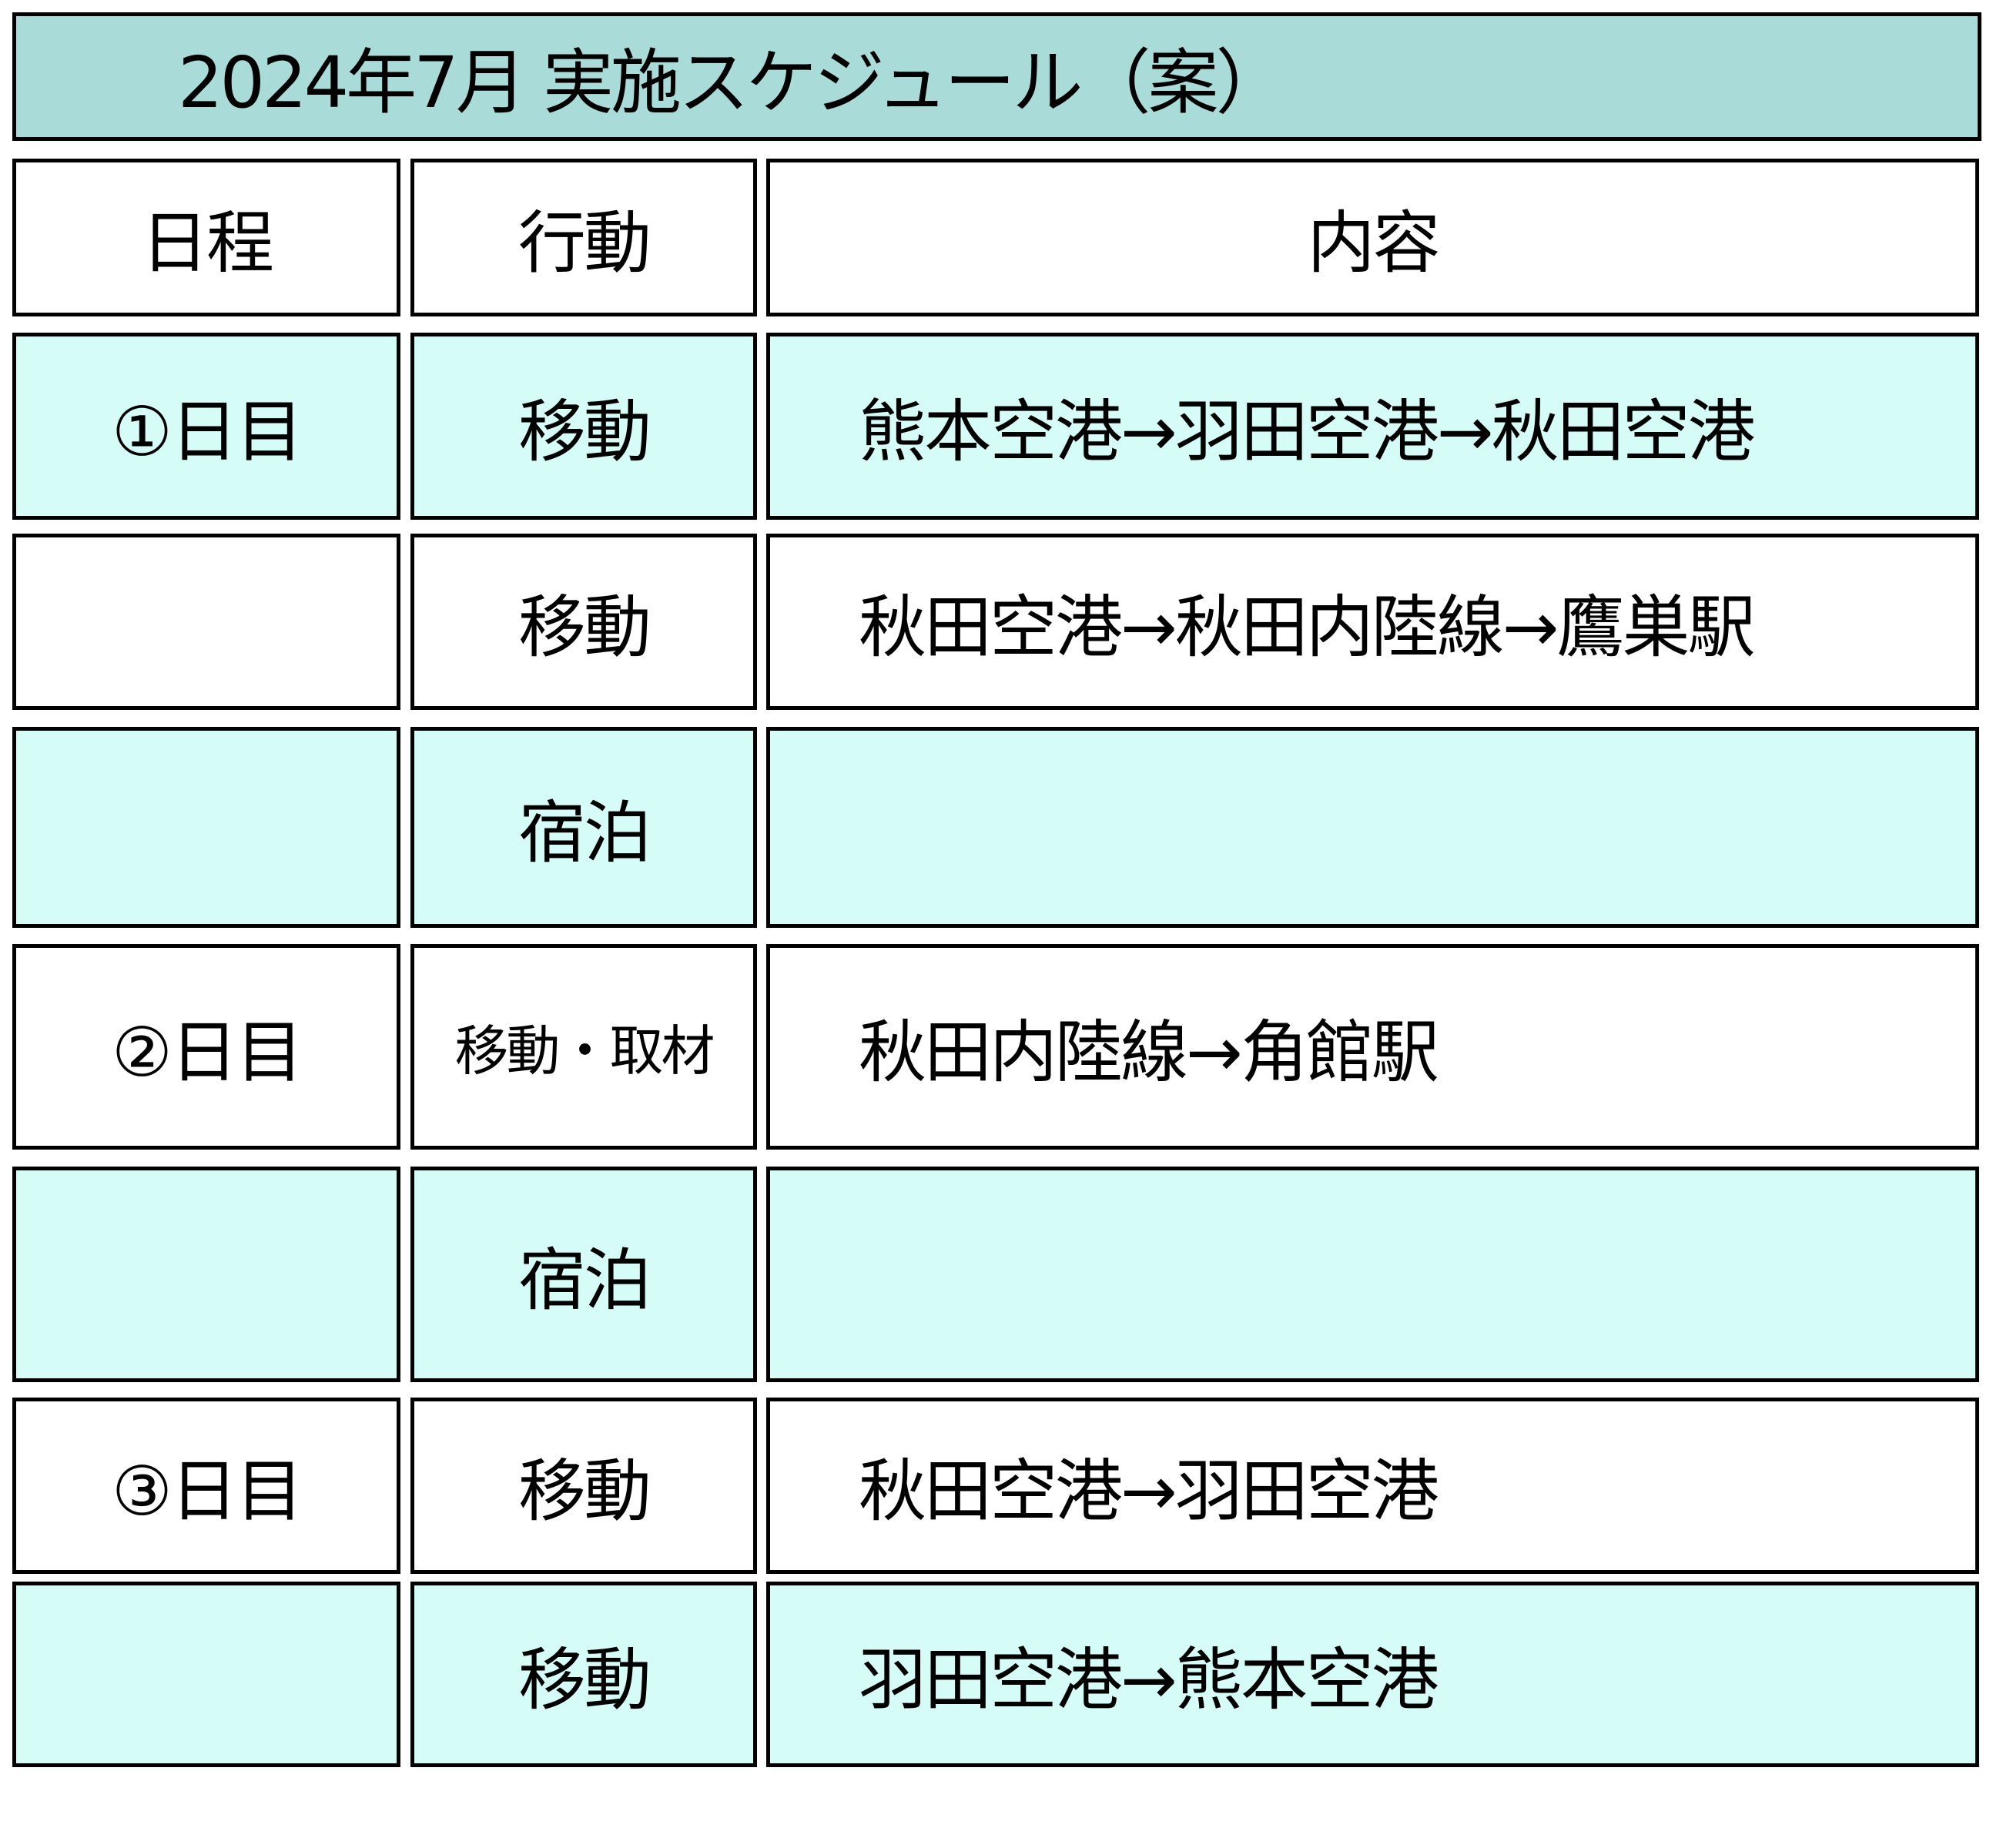  I want to click on header-action: 行動, so click(583, 237).